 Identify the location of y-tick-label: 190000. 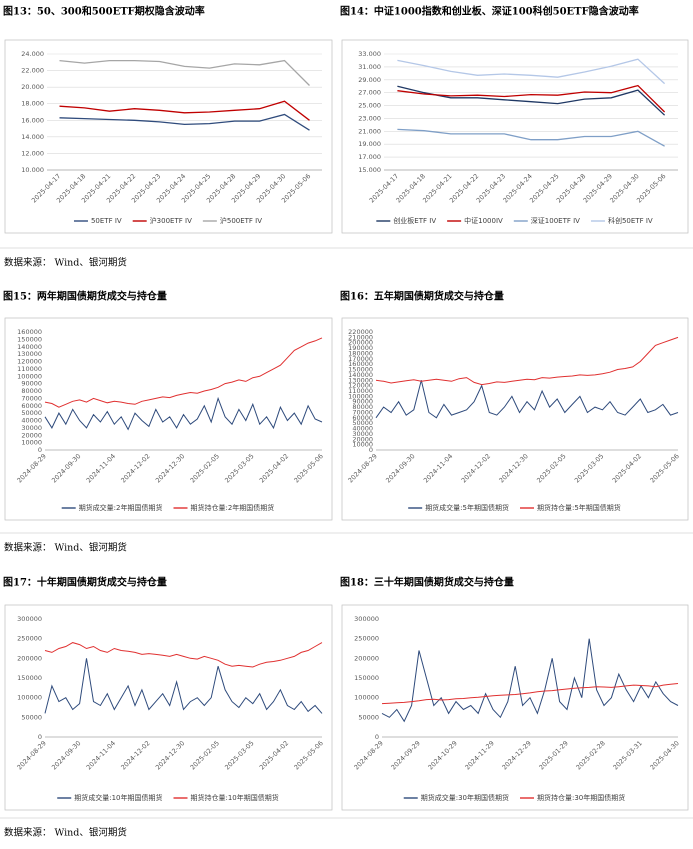
(360, 348).